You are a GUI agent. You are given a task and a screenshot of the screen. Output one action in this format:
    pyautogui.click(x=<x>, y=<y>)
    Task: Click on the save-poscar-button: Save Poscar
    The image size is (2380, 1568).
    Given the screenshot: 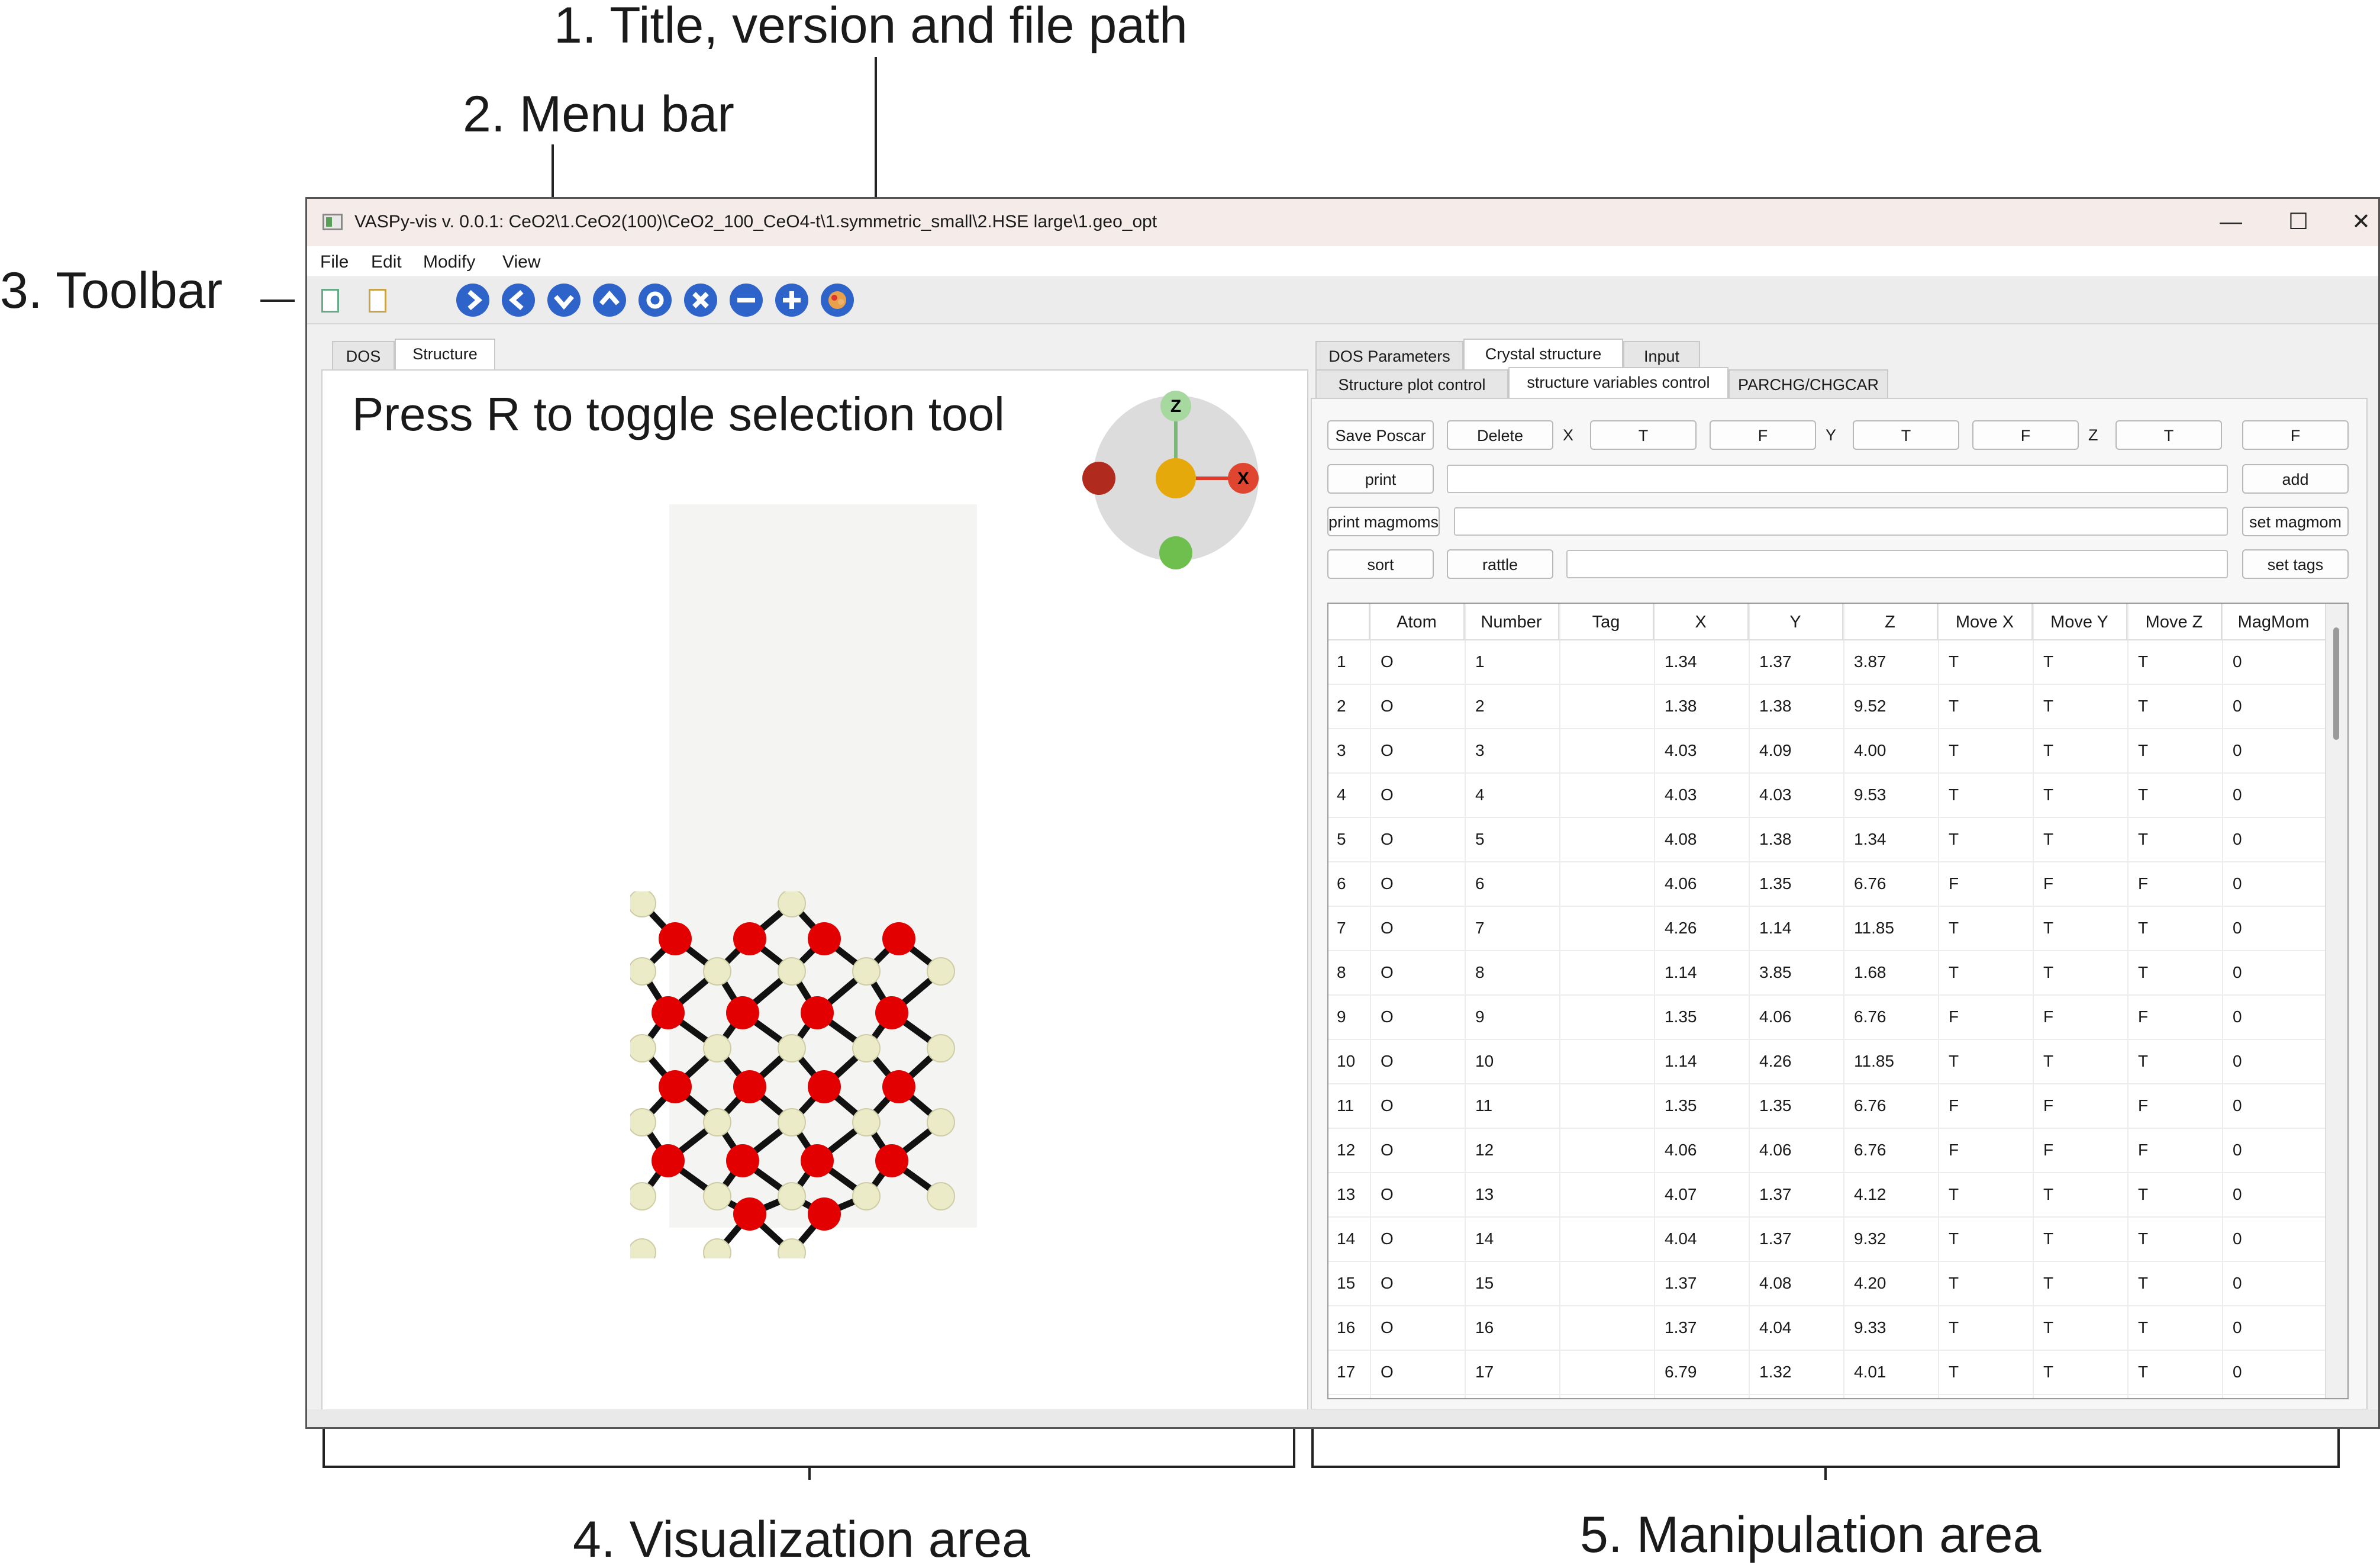 What is the action you would take?
    pyautogui.click(x=1380, y=435)
    